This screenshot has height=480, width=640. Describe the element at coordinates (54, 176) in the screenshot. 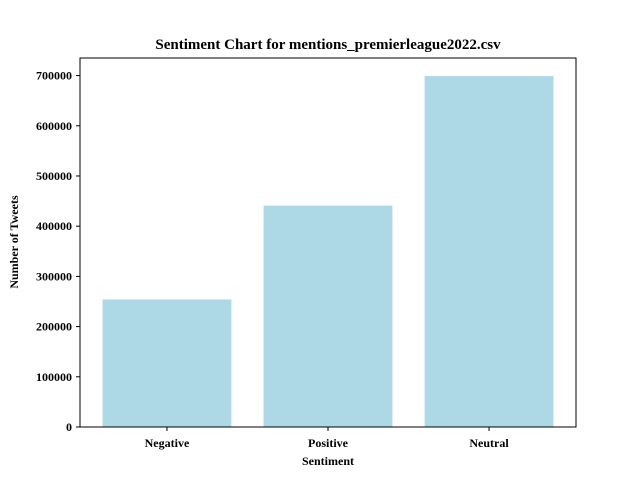

I see `y-tick-label: 500000` at that location.